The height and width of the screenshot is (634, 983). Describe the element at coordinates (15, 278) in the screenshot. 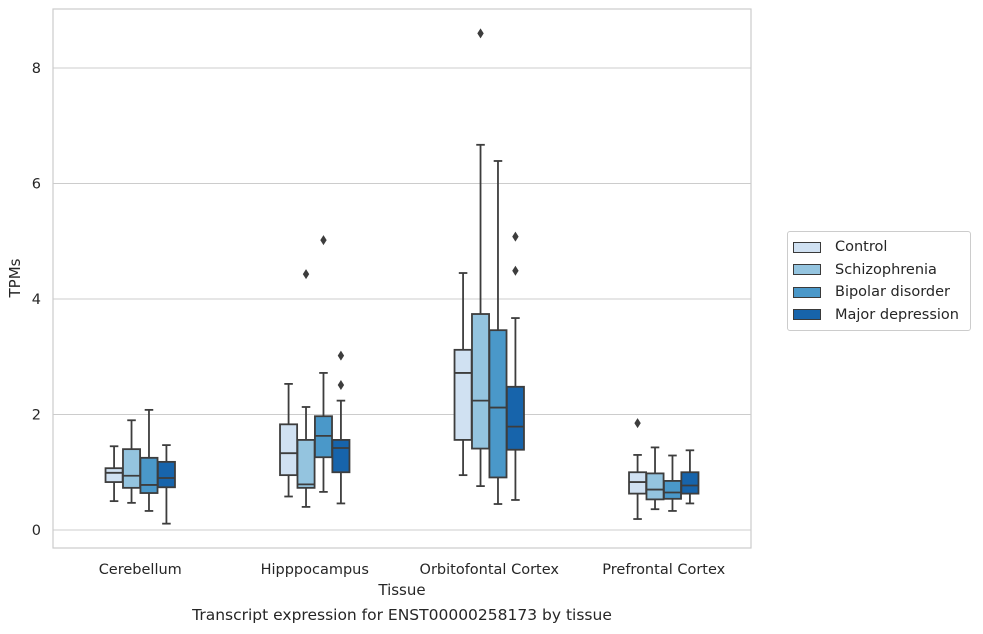

I see `y-axis-label: TPMs` at that location.